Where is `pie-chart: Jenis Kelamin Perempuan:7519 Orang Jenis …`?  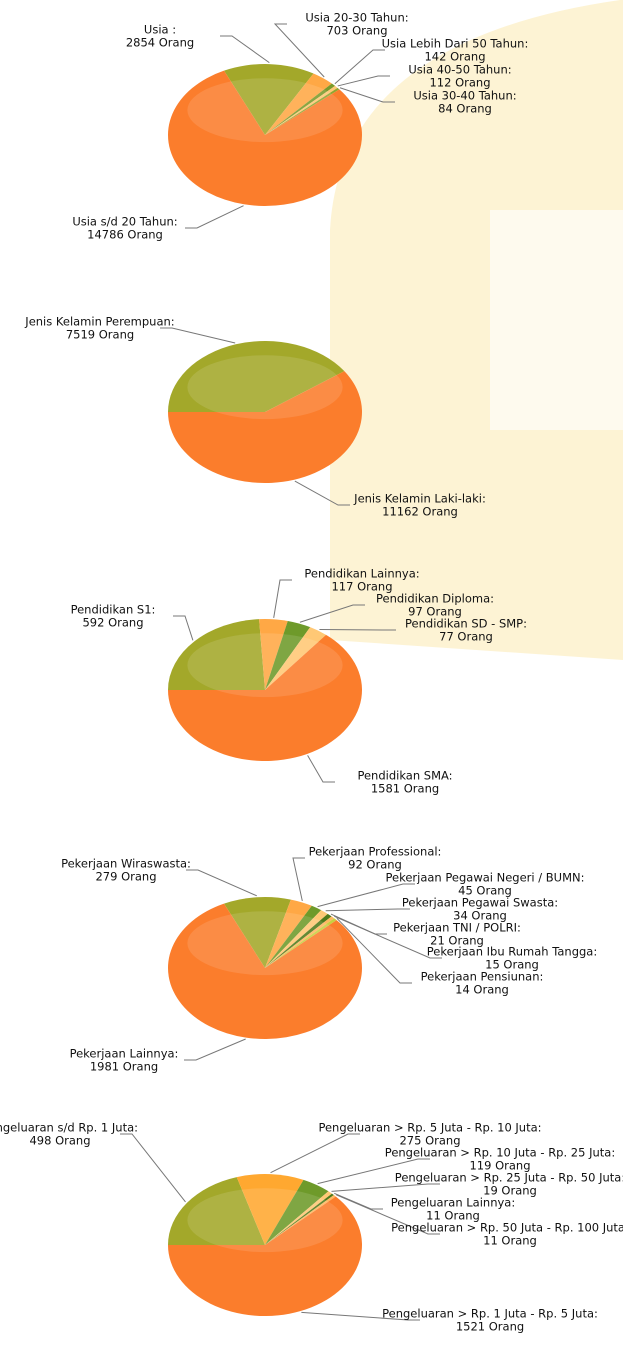
pie-chart: Jenis Kelamin Perempuan:7519 Orang Jenis … is located at coordinates (255, 417).